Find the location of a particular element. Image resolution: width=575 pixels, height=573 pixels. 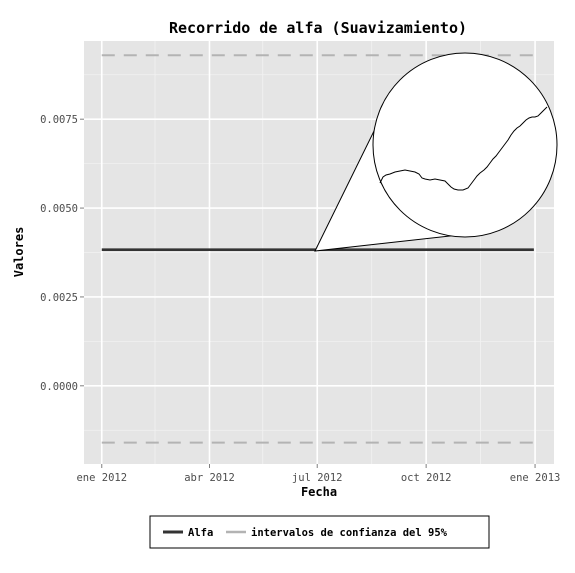

y-tick-label: 0.0000 is located at coordinates (59, 387).